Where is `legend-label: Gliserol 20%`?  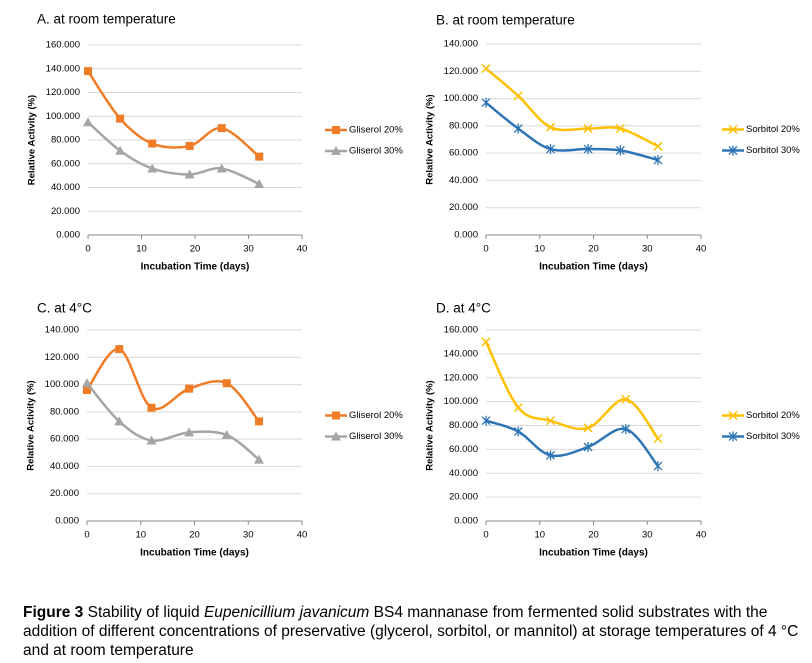 legend-label: Gliserol 20% is located at coordinates (376, 130).